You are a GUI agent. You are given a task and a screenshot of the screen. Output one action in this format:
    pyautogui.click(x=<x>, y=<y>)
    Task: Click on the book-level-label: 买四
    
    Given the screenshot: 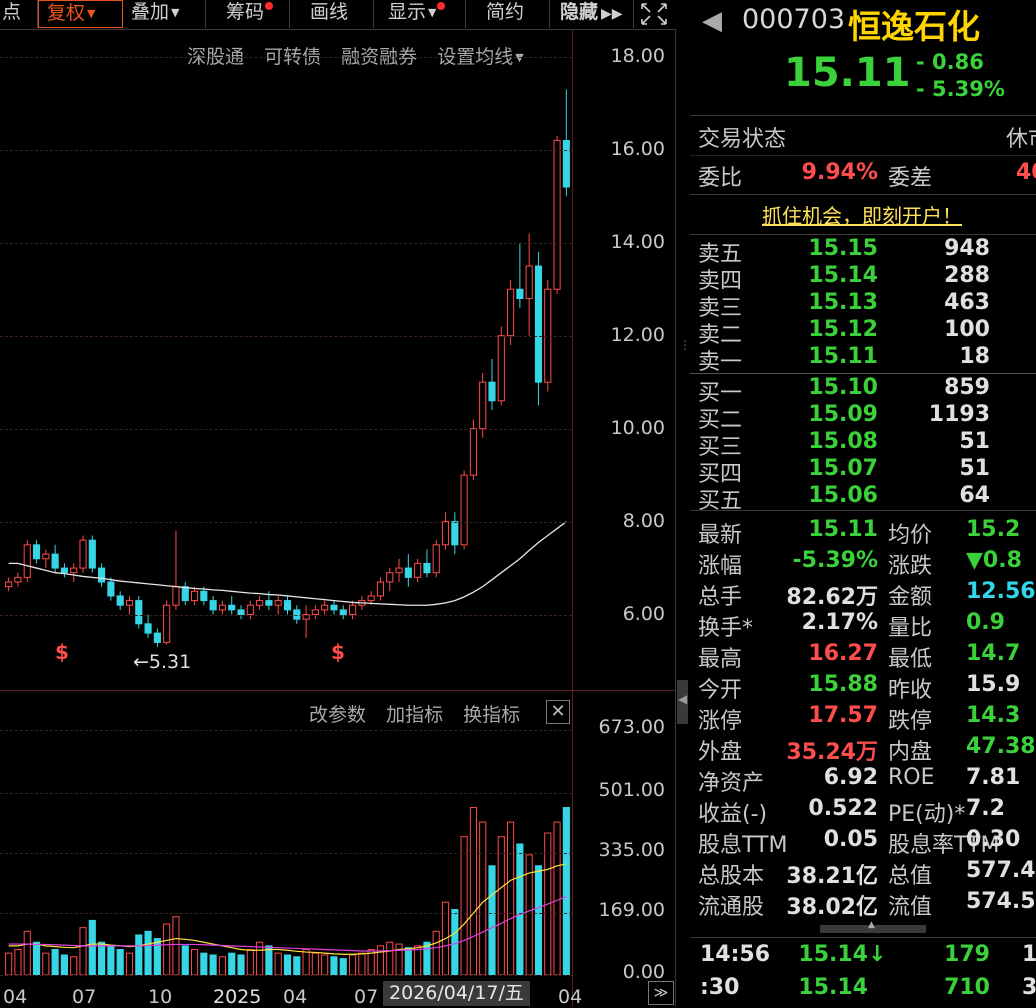 What is the action you would take?
    pyautogui.click(x=720, y=474)
    